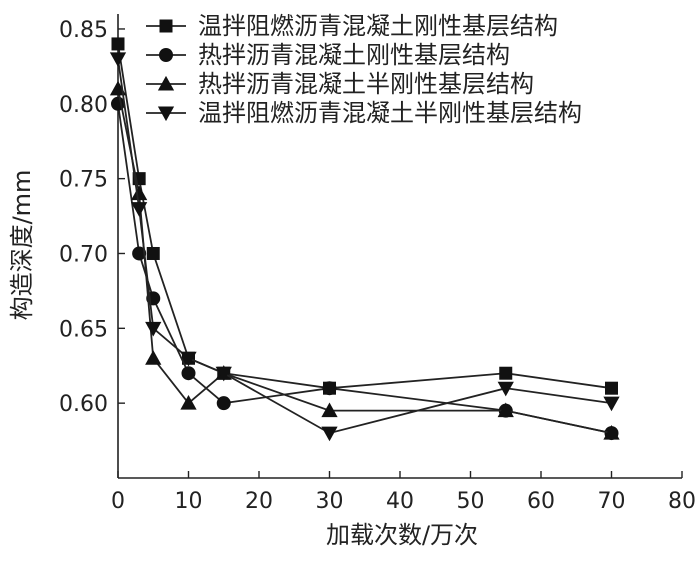  I want to click on x-tick-label: 40, so click(400, 501).